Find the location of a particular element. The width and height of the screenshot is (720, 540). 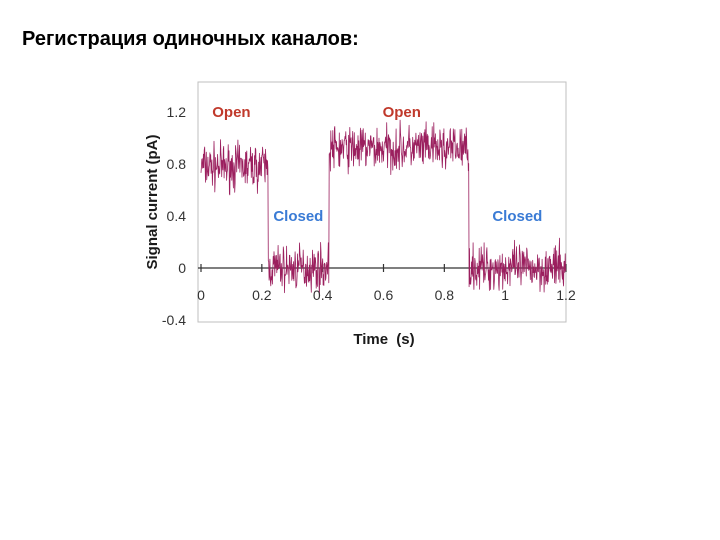

x-tick-label: 0.8 is located at coordinates (445, 295).